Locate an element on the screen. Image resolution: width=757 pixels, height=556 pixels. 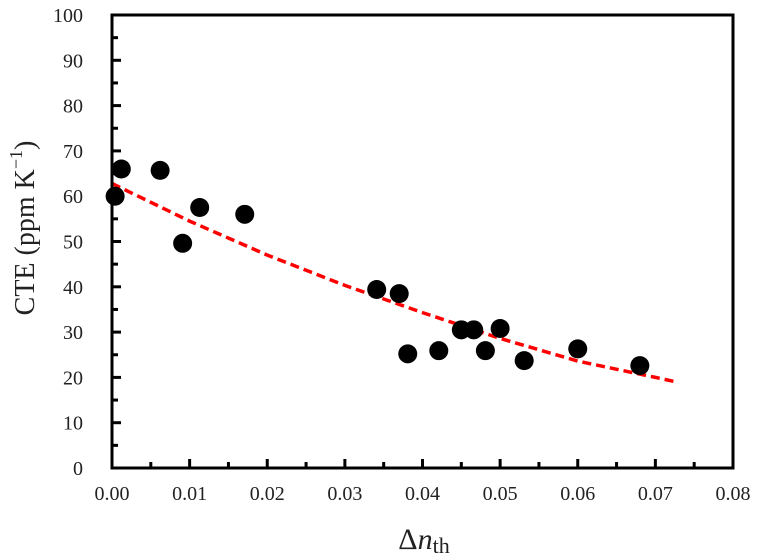
x-axis-label: Δnth is located at coordinates (423, 539).